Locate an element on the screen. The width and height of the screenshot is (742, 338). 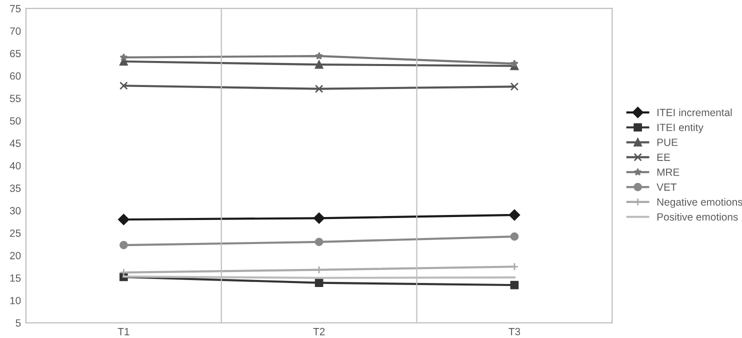
x-tick-label: T1 is located at coordinates (124, 332).